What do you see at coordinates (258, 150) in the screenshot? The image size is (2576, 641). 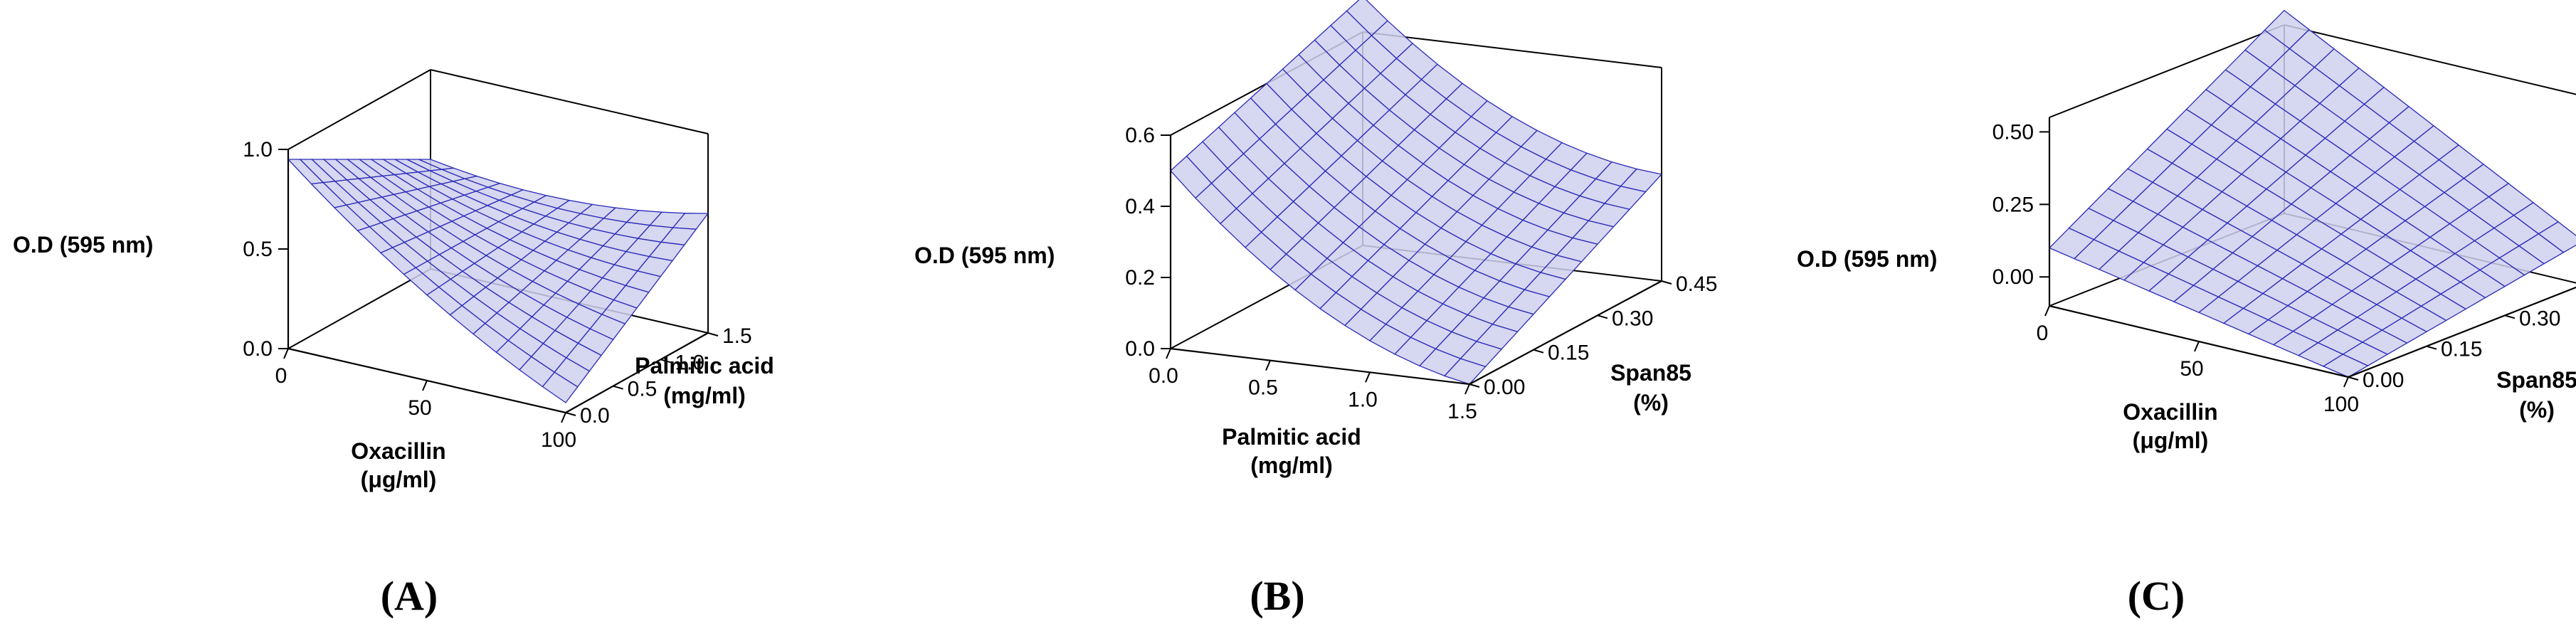 I see `z-tick-label: 1.0` at bounding box center [258, 150].